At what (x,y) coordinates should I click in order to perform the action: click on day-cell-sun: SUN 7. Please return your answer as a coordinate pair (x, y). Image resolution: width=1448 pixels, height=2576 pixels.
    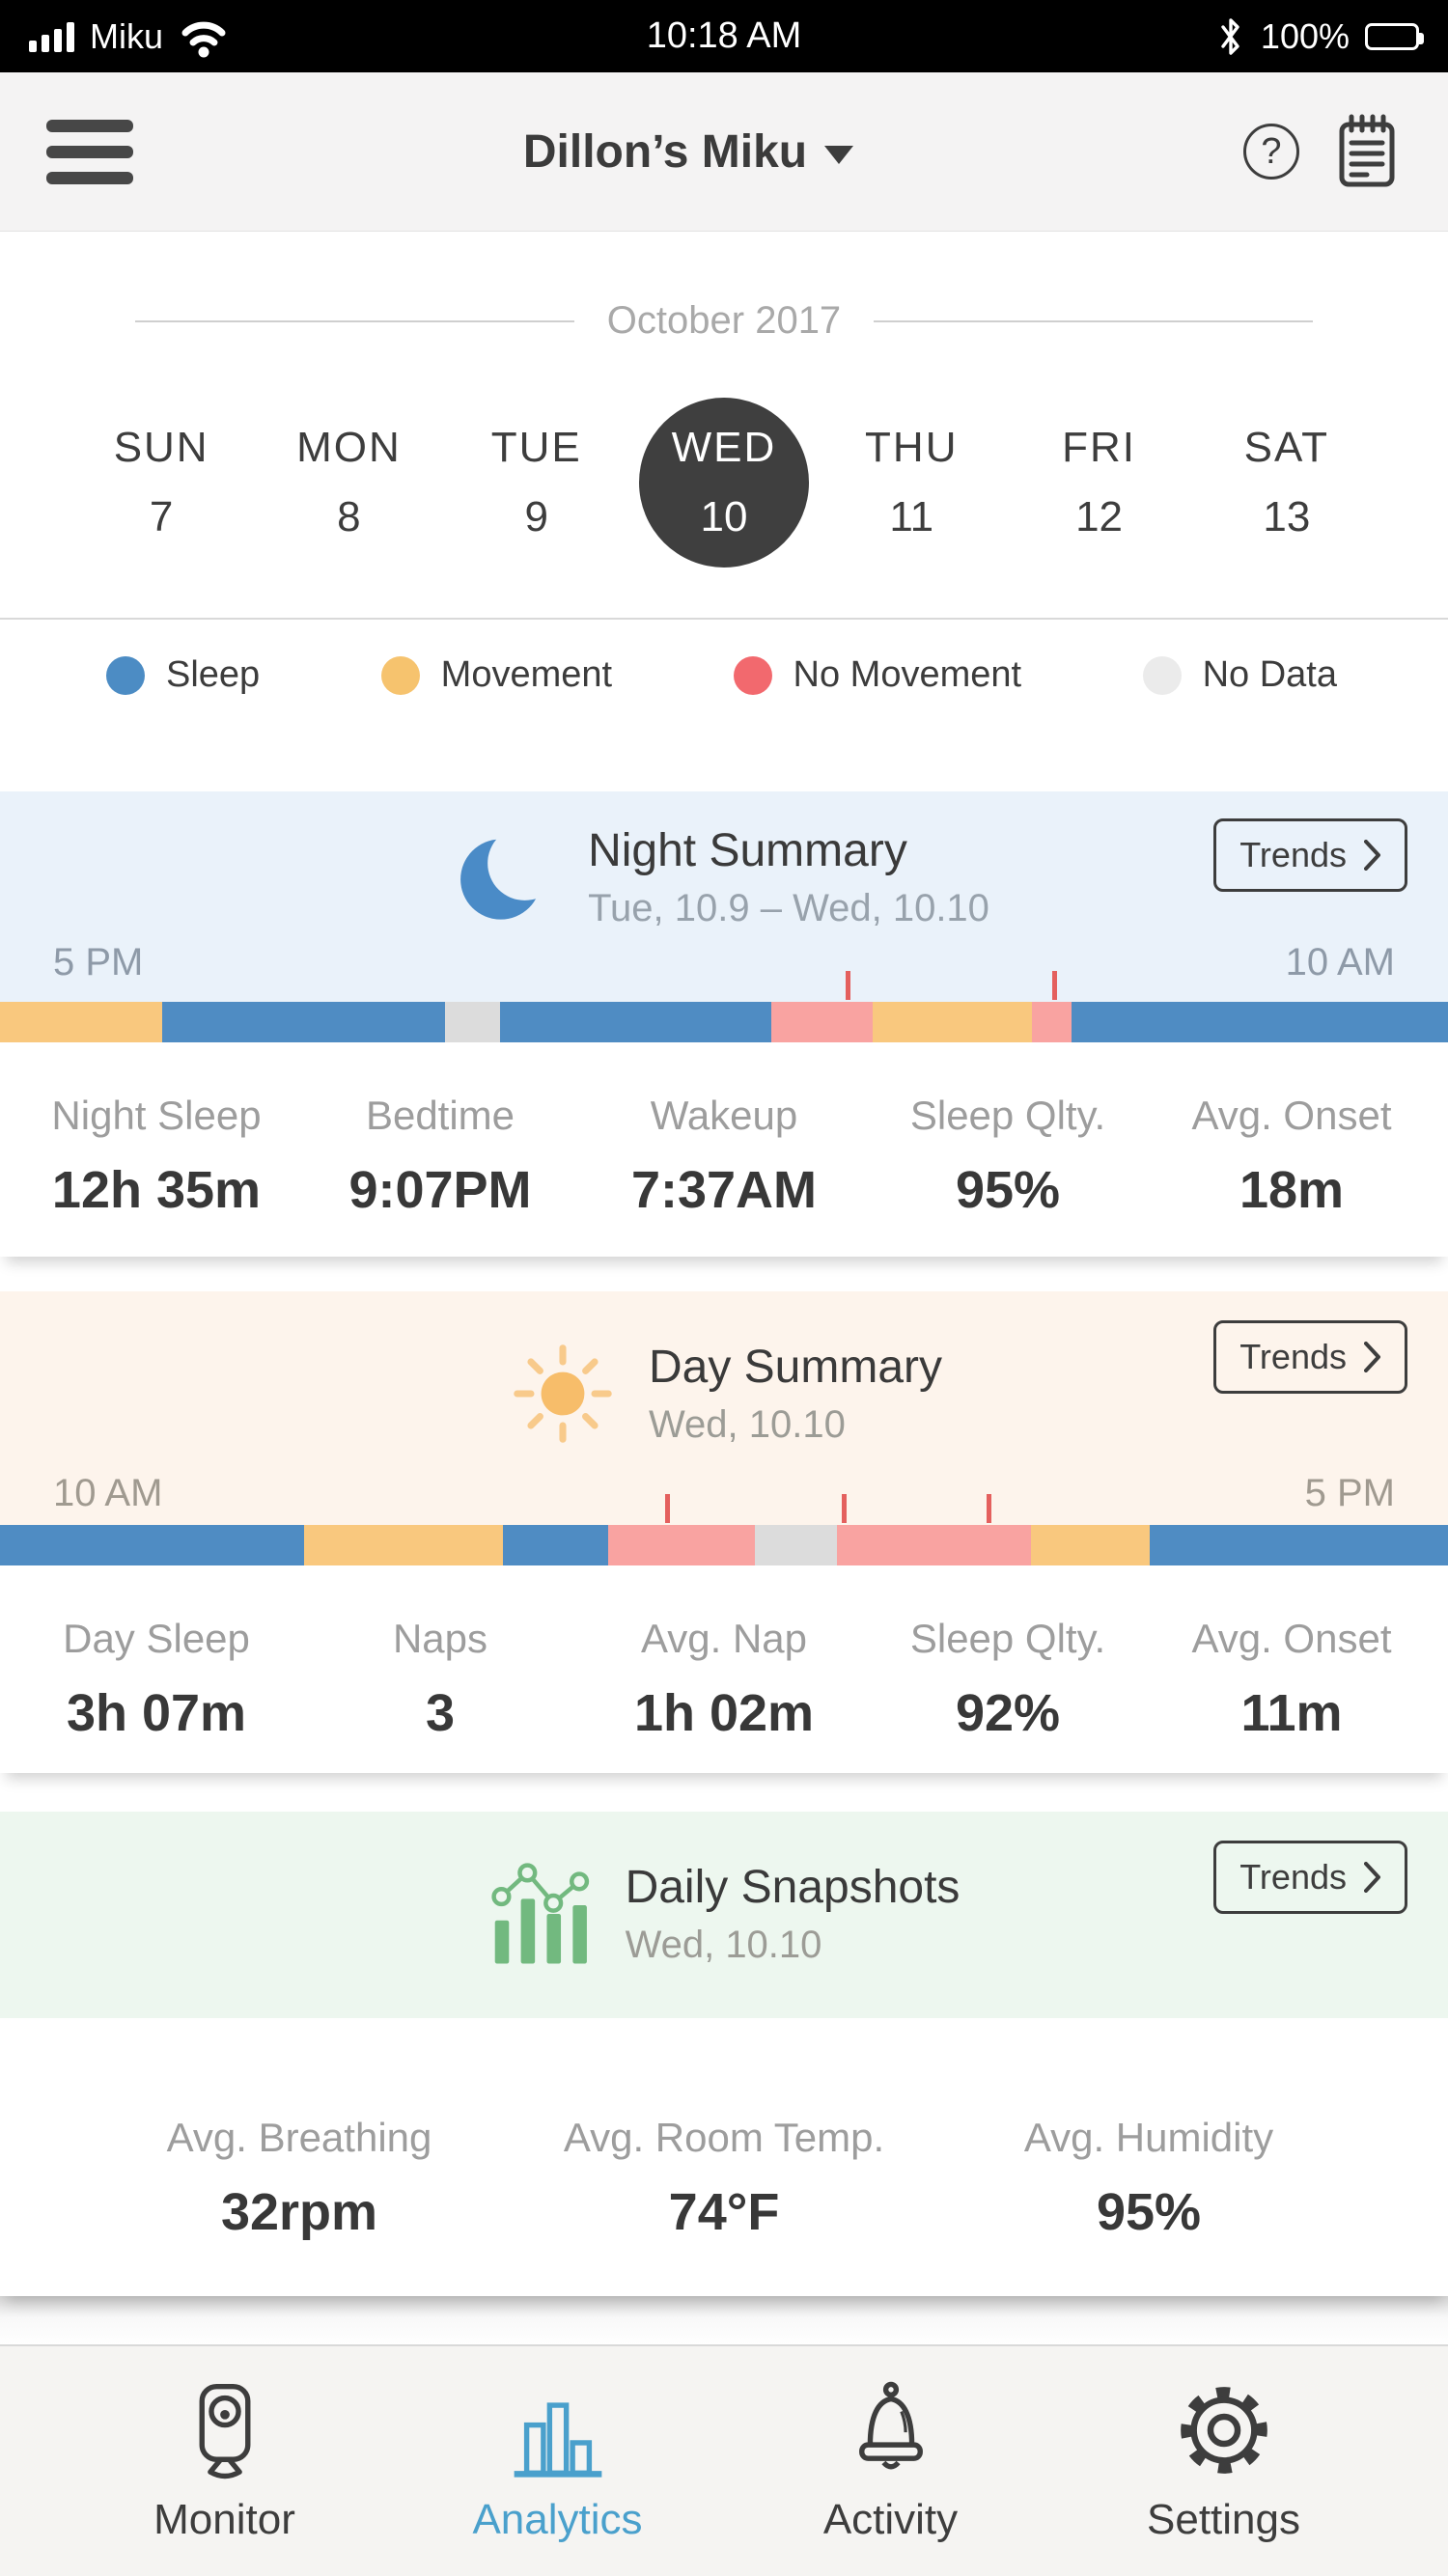
    Looking at the image, I should click on (161, 482).